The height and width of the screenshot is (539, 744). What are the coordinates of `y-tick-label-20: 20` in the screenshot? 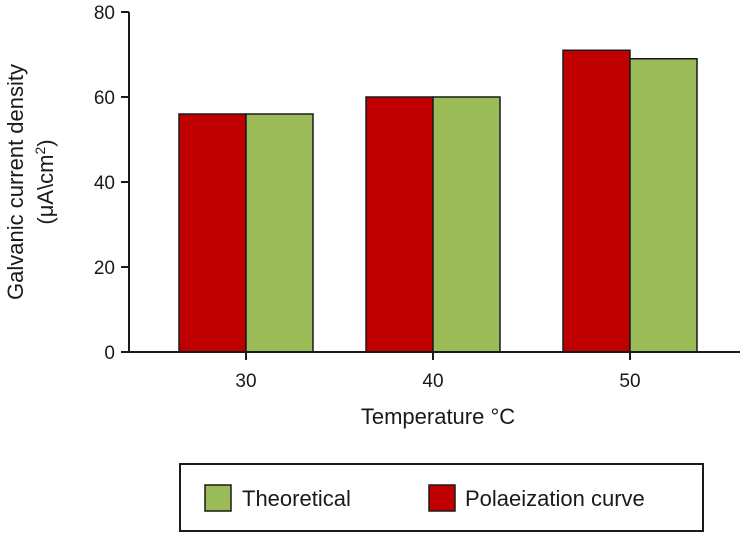 It's located at (104, 268).